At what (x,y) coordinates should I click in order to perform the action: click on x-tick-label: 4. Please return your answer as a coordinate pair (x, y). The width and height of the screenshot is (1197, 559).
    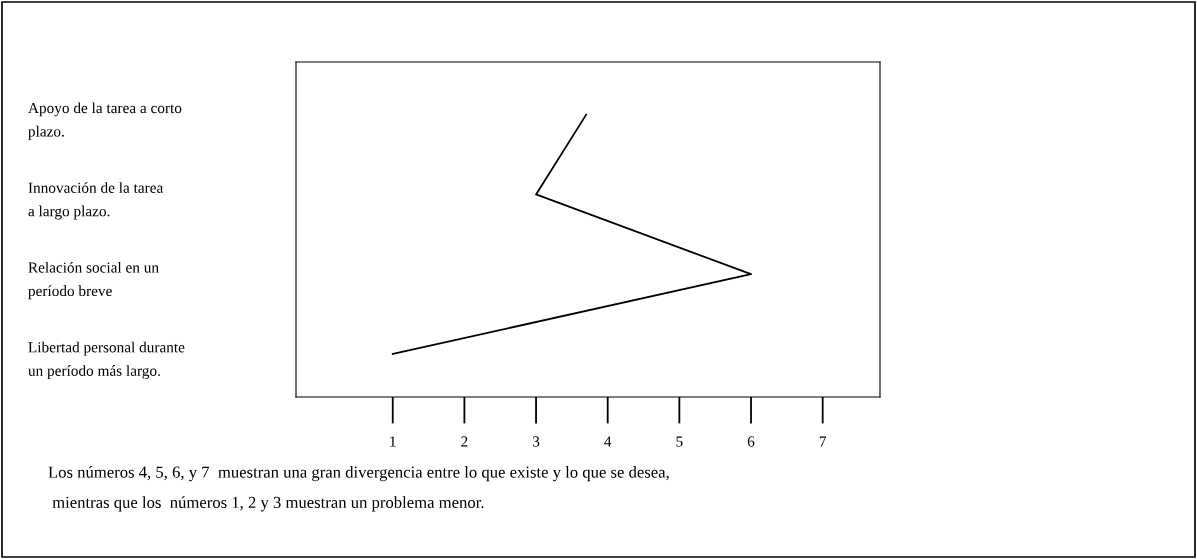
    Looking at the image, I should click on (608, 441).